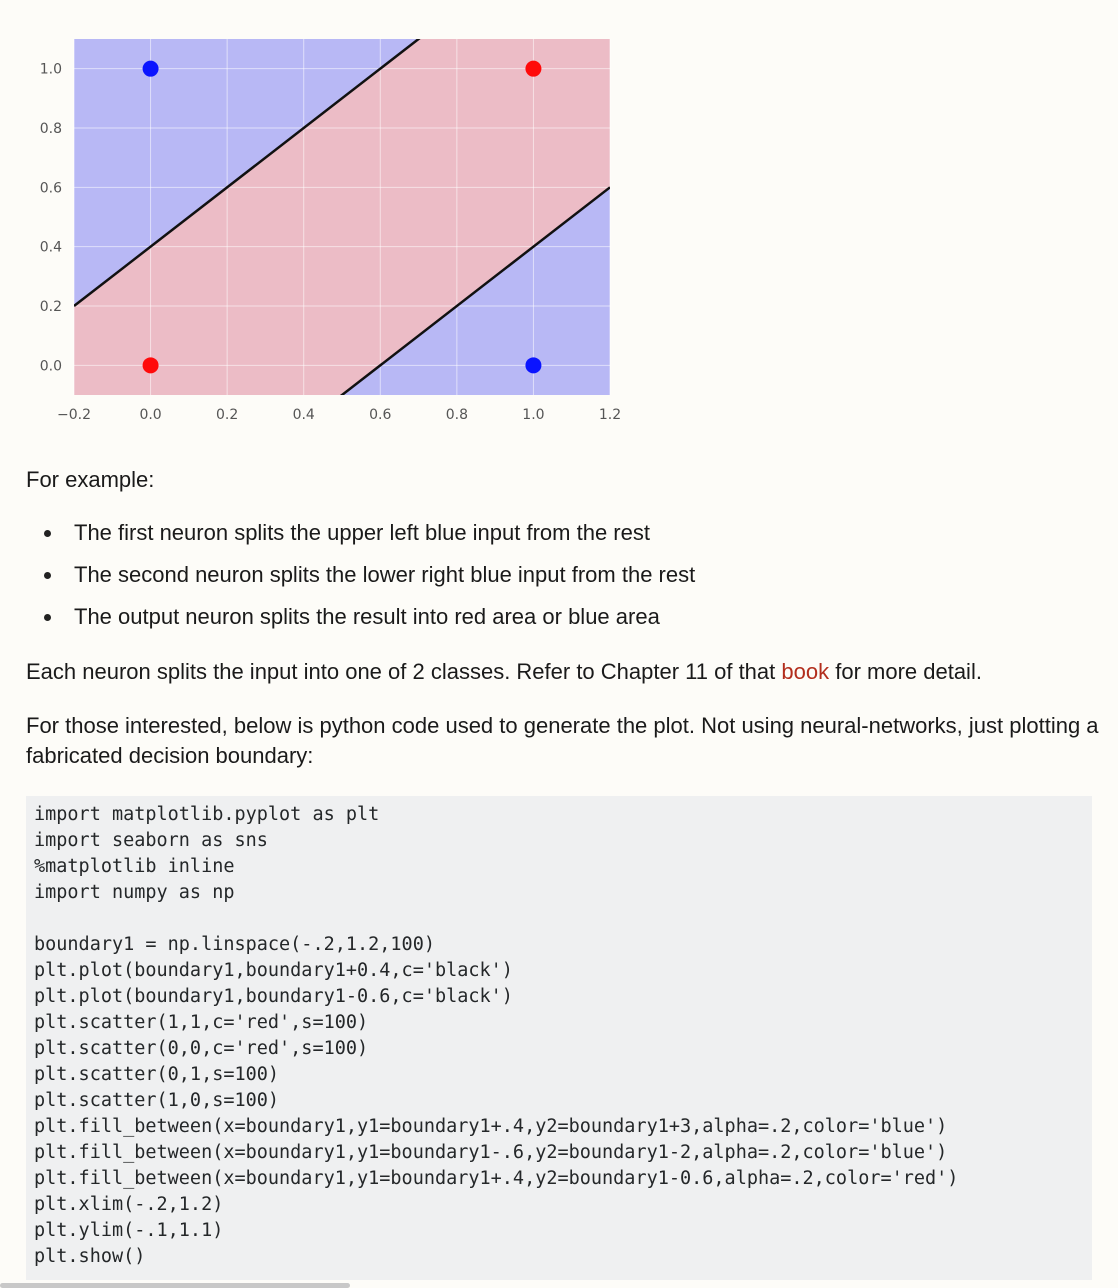 This screenshot has height=1288, width=1118. Describe the element at coordinates (129, 1204) in the screenshot. I see `code-line: plt.xlim(-.2,1.2)` at that location.